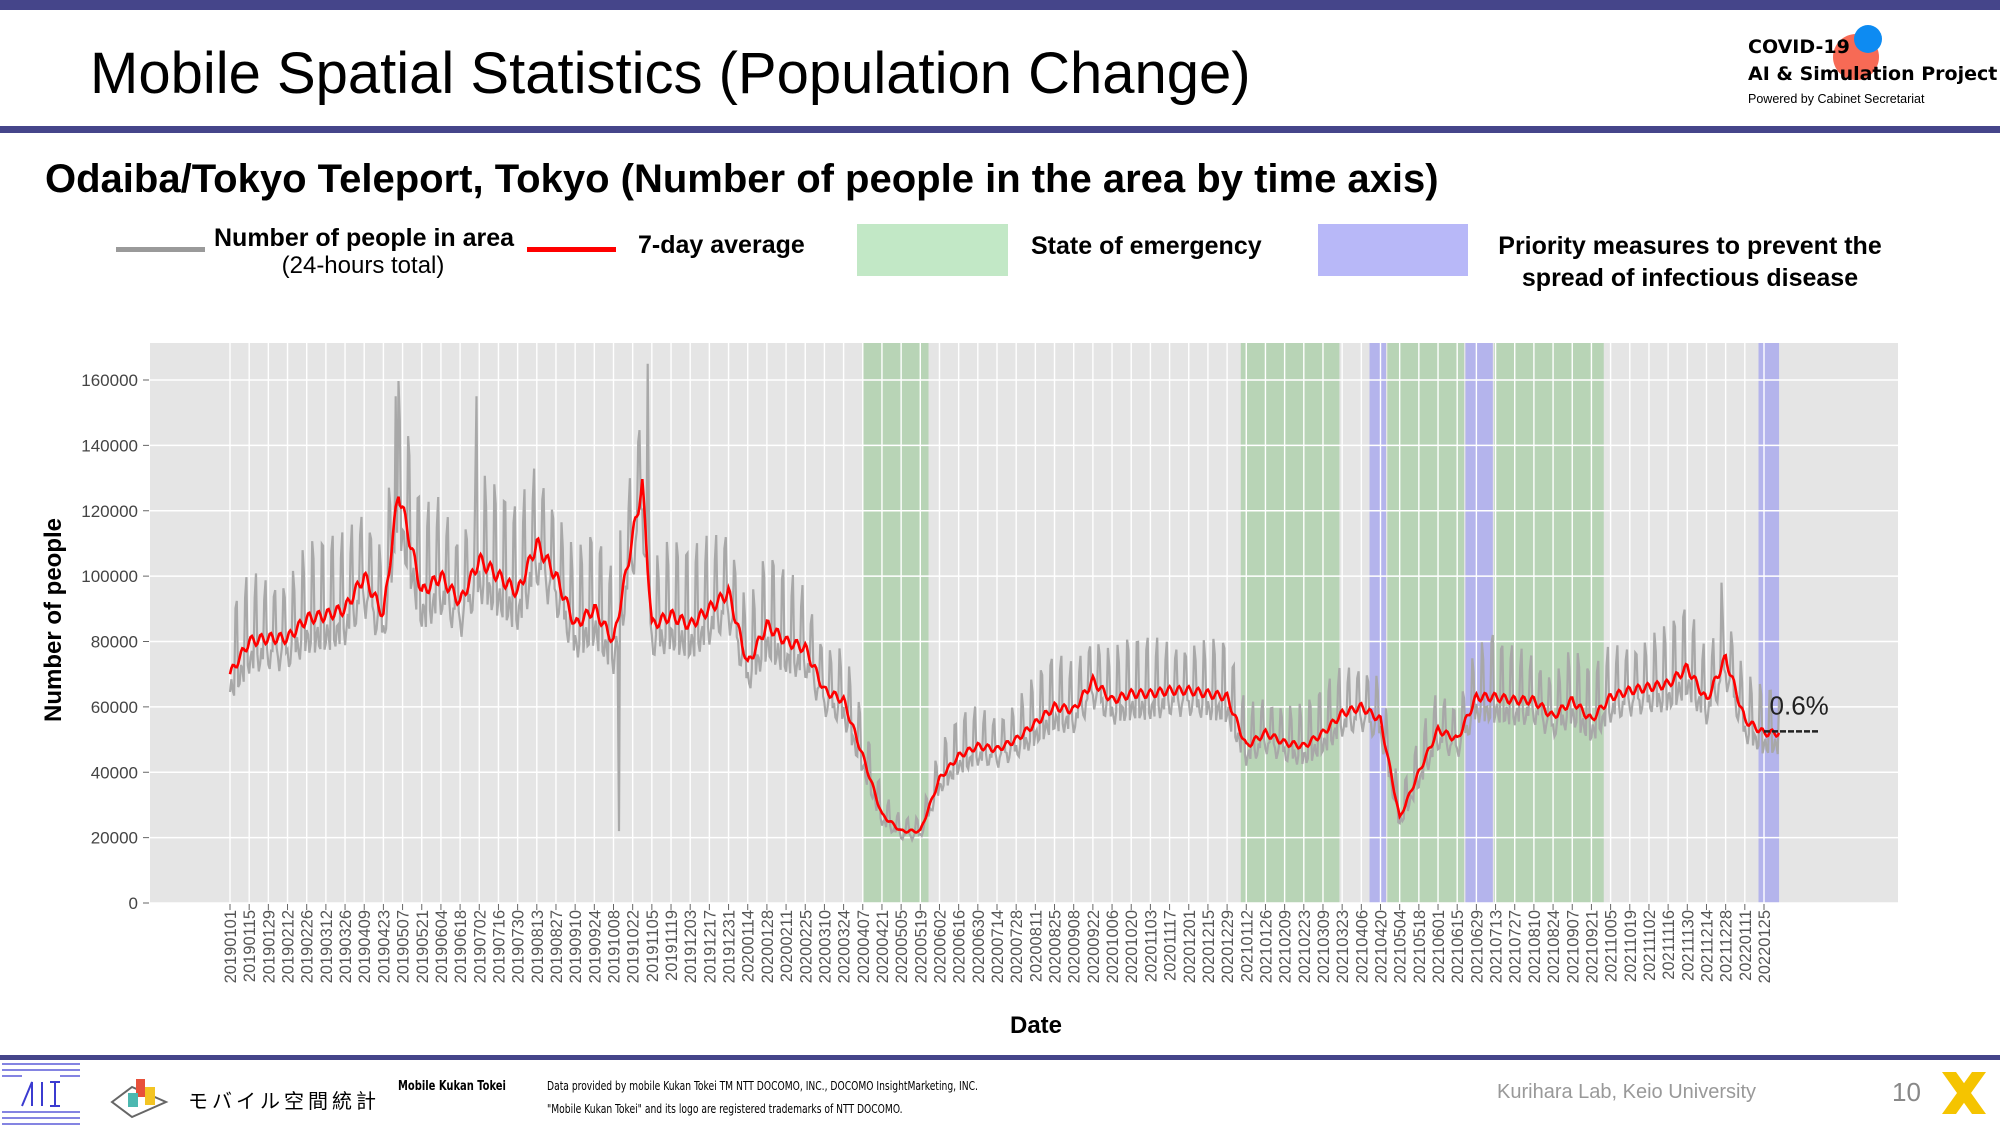 Image resolution: width=2000 pixels, height=1125 pixels. I want to click on x-tick-label: 20210921, so click(1592, 946).